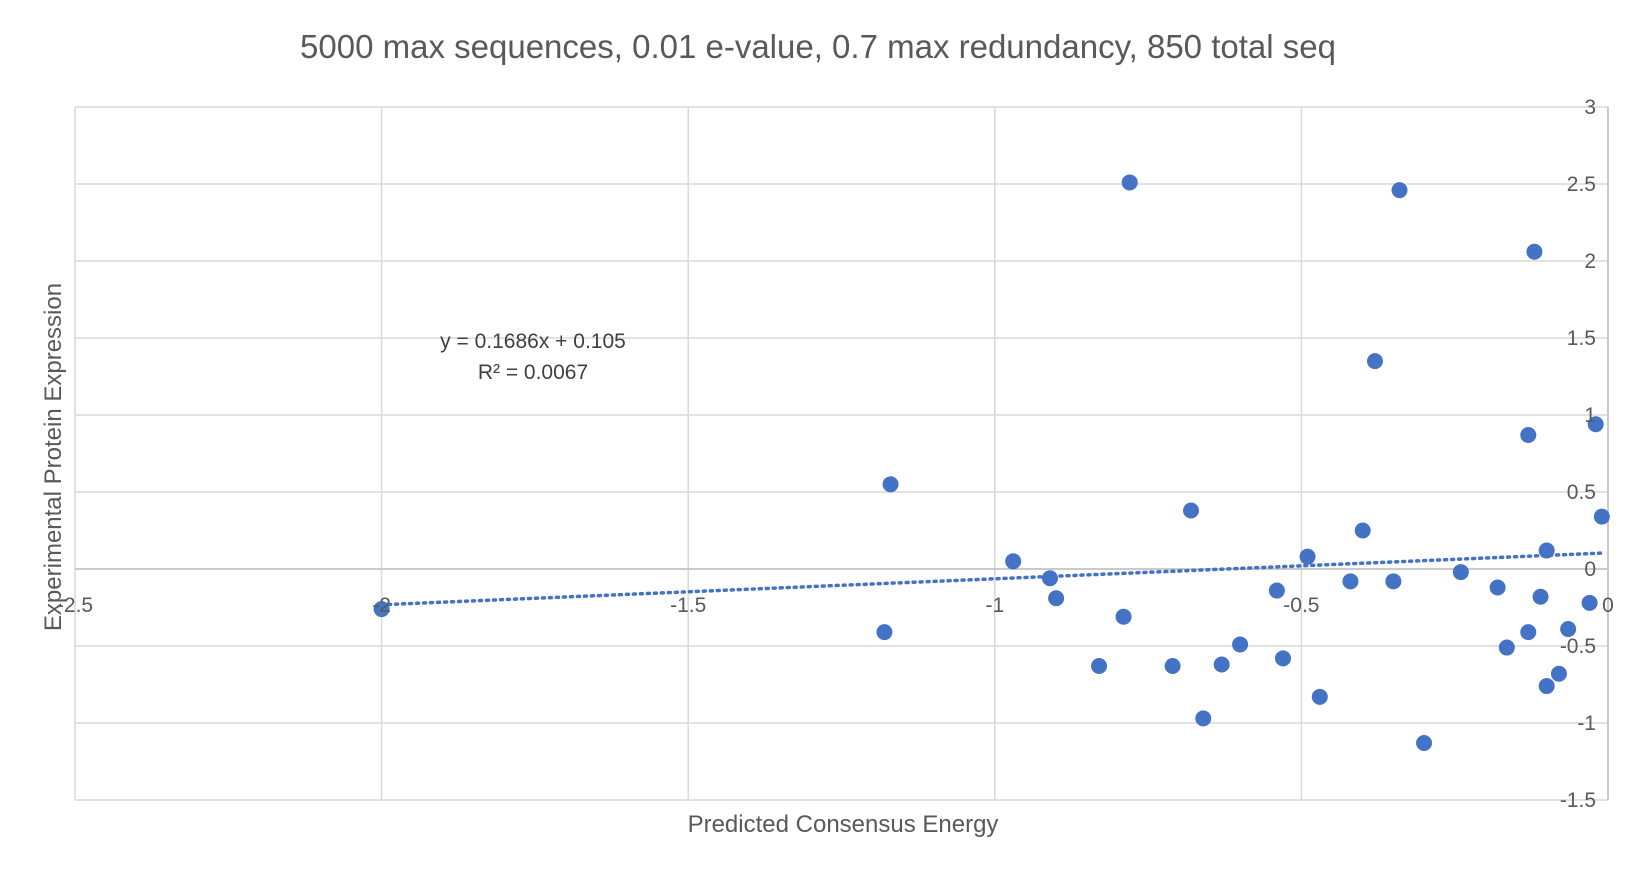  I want to click on trendline-group, so click(991, 579).